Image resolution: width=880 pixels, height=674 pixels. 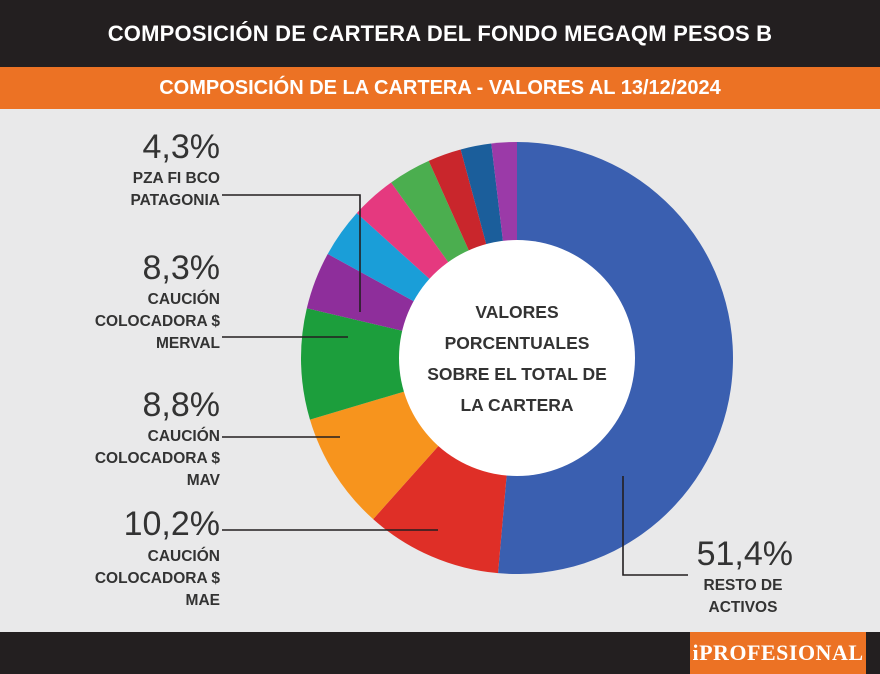 I want to click on leader-line-patagonia, so click(x=291, y=253).